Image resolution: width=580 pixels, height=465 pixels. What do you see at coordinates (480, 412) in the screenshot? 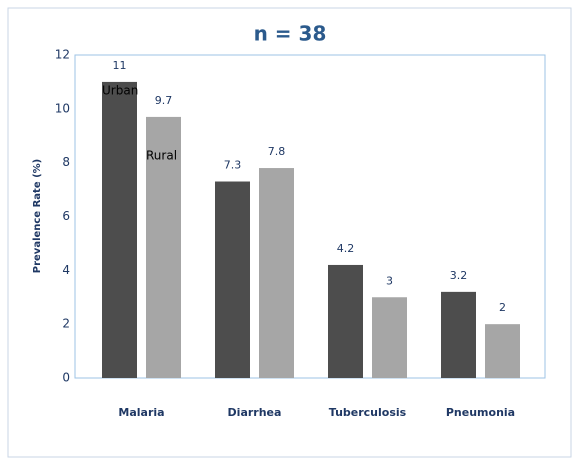
I see `x-tick-label: Pneumonia` at bounding box center [480, 412].